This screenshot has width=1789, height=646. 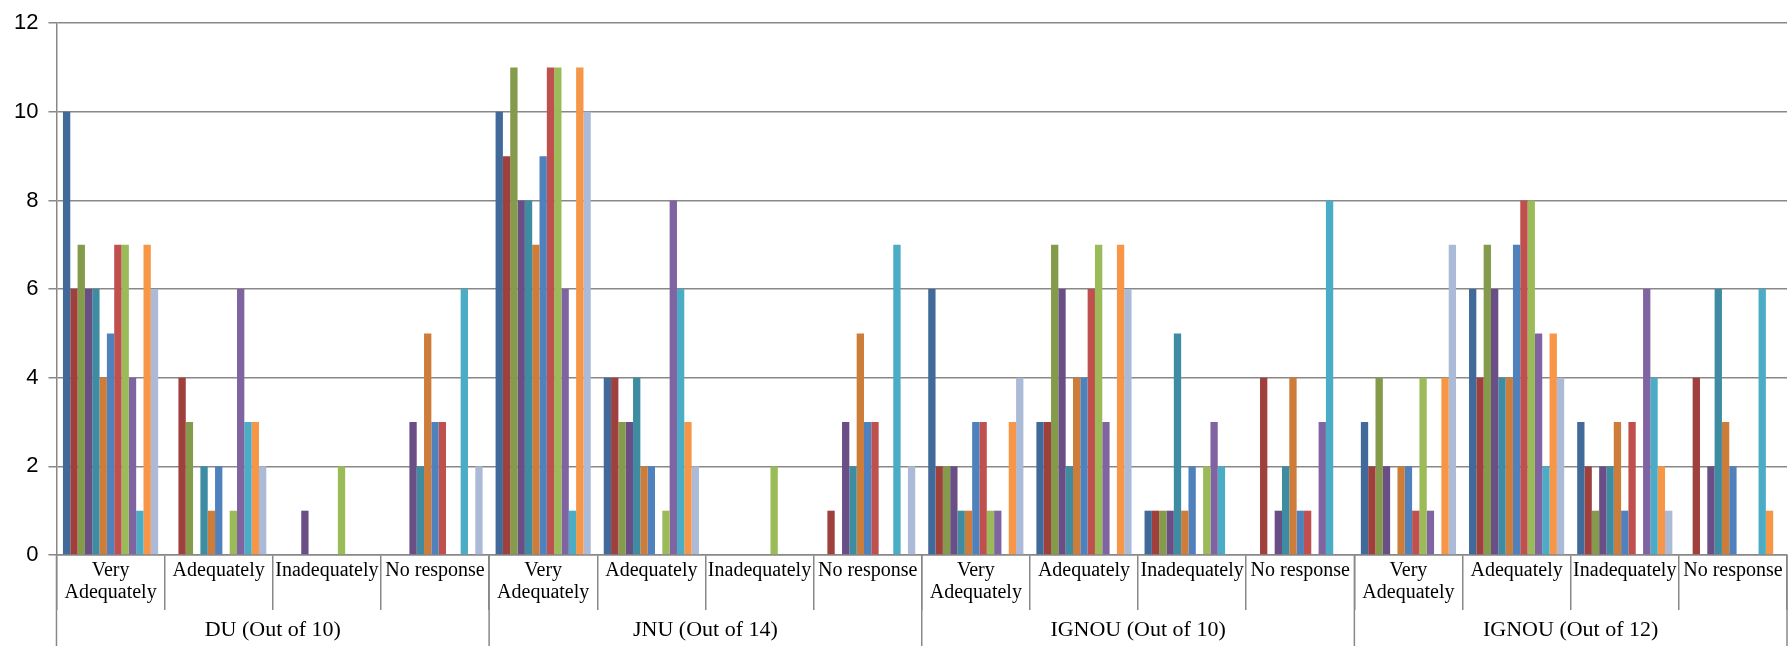 I want to click on y-tick-label: 2, so click(x=32, y=465).